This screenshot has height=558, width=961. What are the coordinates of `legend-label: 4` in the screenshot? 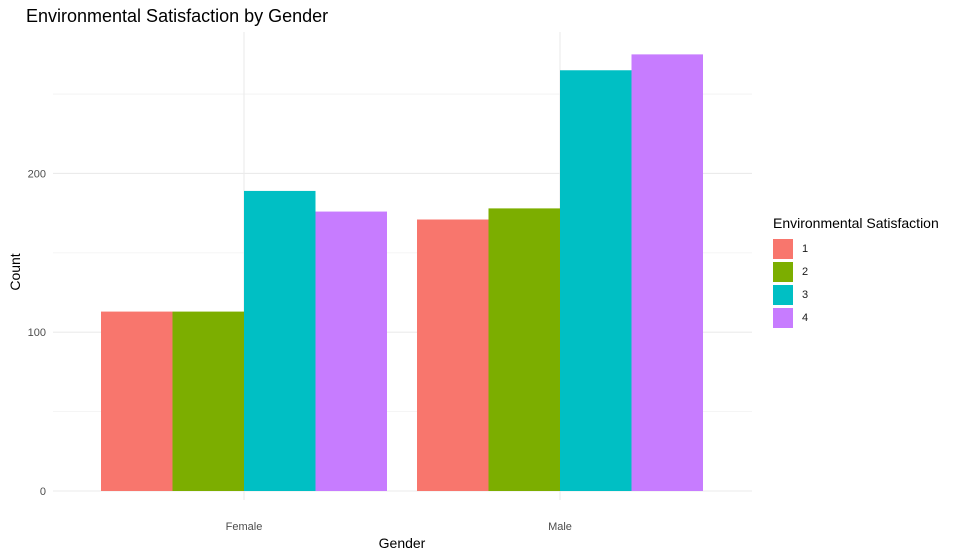 It's located at (805, 317).